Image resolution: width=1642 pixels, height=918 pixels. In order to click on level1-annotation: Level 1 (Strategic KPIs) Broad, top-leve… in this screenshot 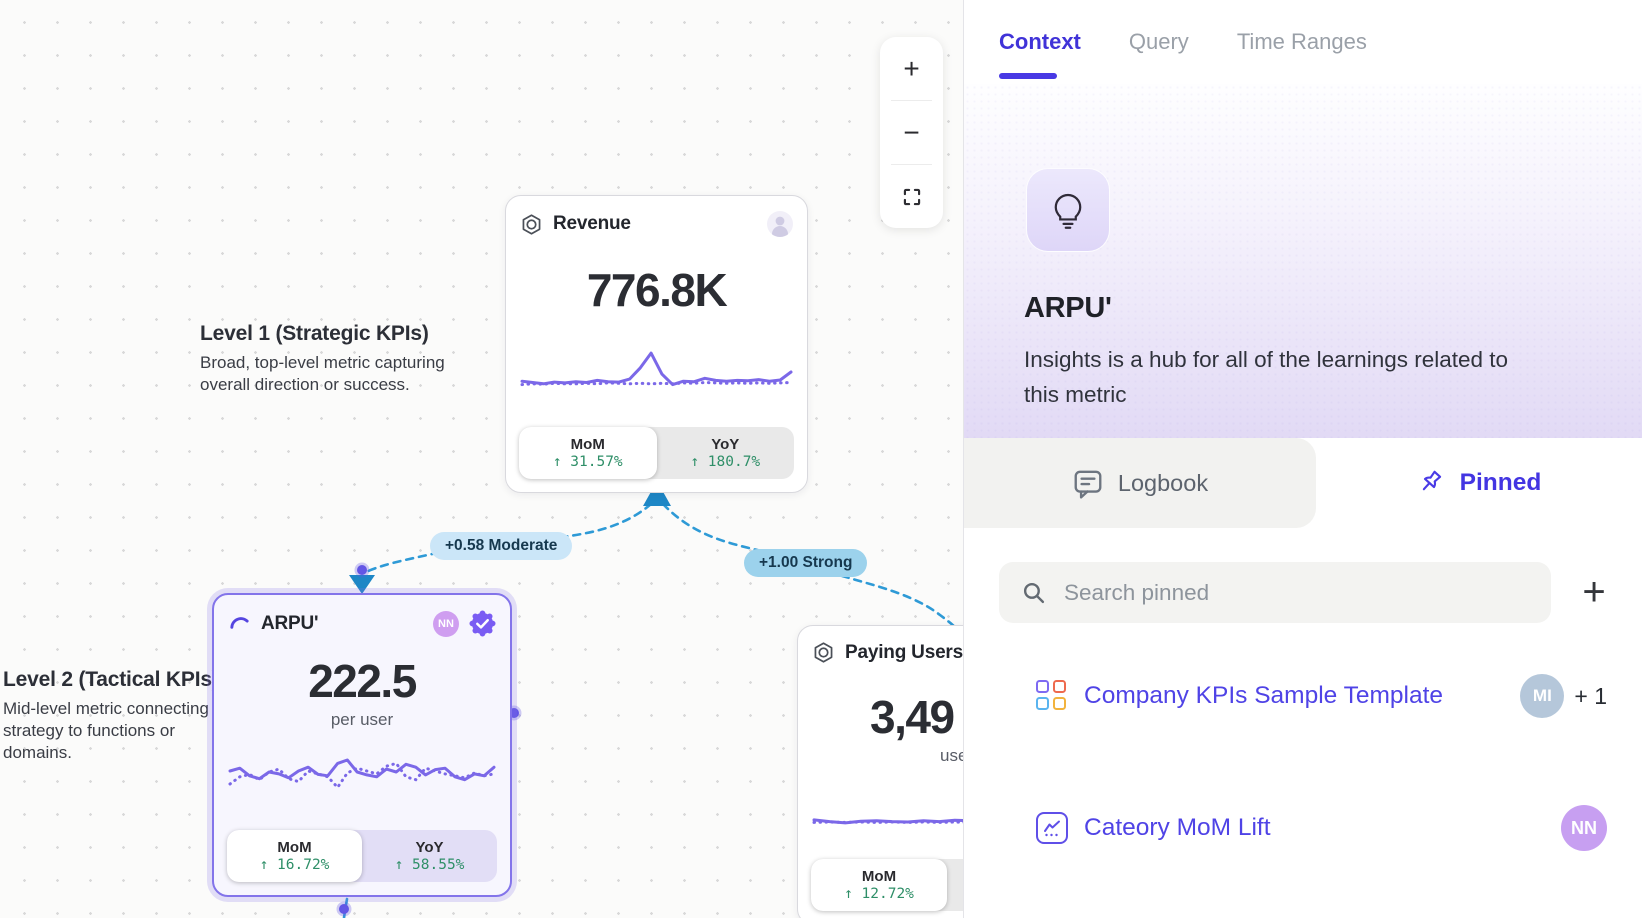, I will do `click(325, 359)`.